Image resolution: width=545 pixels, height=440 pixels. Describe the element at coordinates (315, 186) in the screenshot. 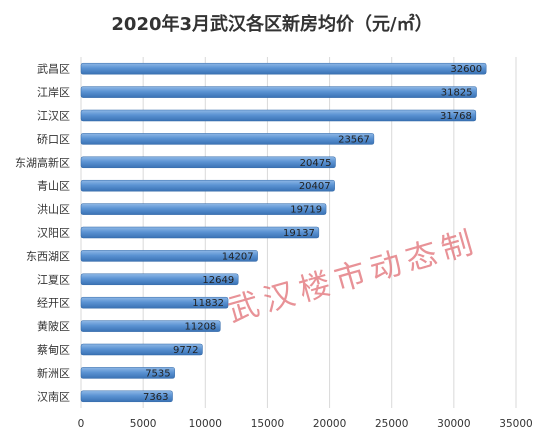

I see `data-label: 20407` at that location.